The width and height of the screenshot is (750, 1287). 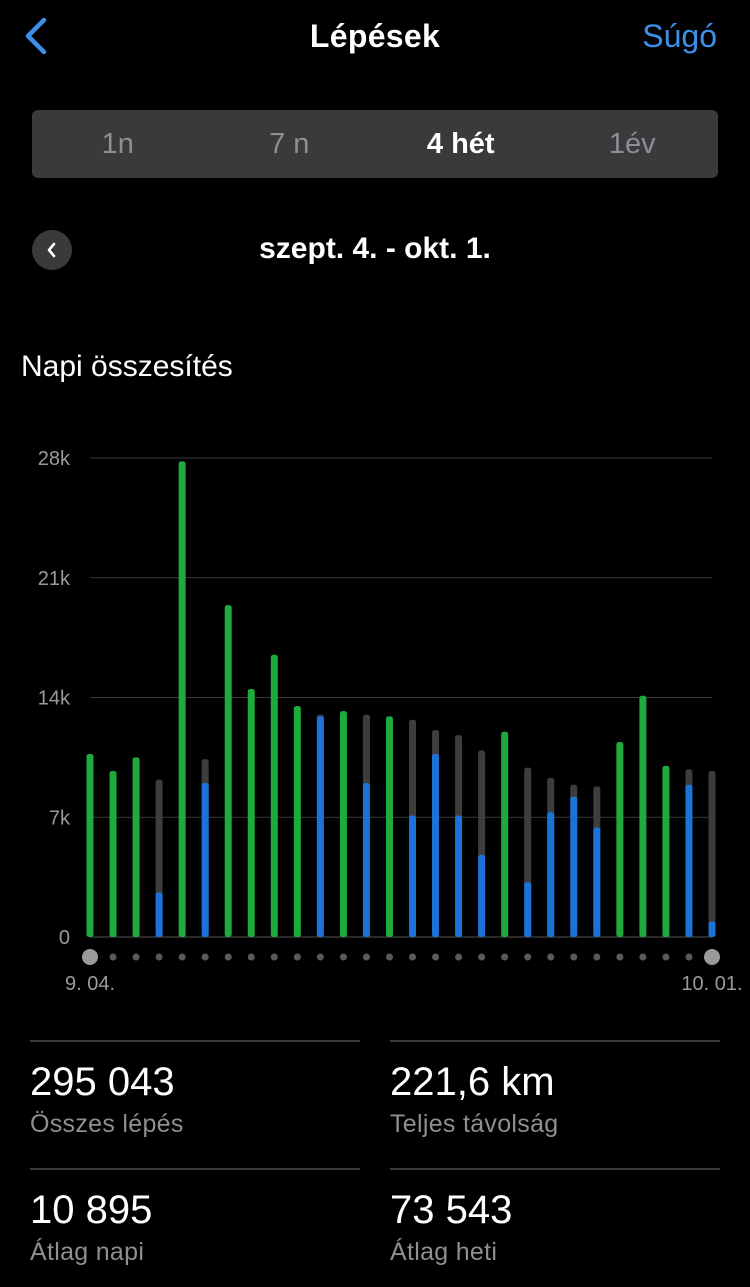 I want to click on segment-4-weeks: 4 hét, so click(x=460, y=143).